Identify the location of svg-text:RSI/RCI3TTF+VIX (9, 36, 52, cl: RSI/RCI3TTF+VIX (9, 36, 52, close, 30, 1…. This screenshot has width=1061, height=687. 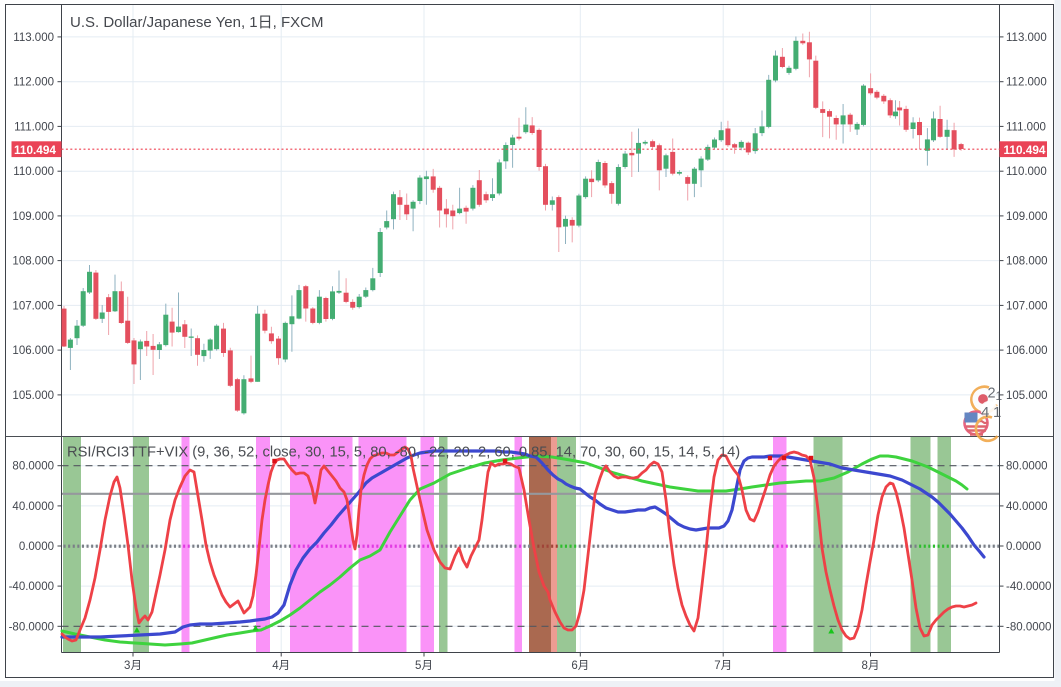
(403, 453).